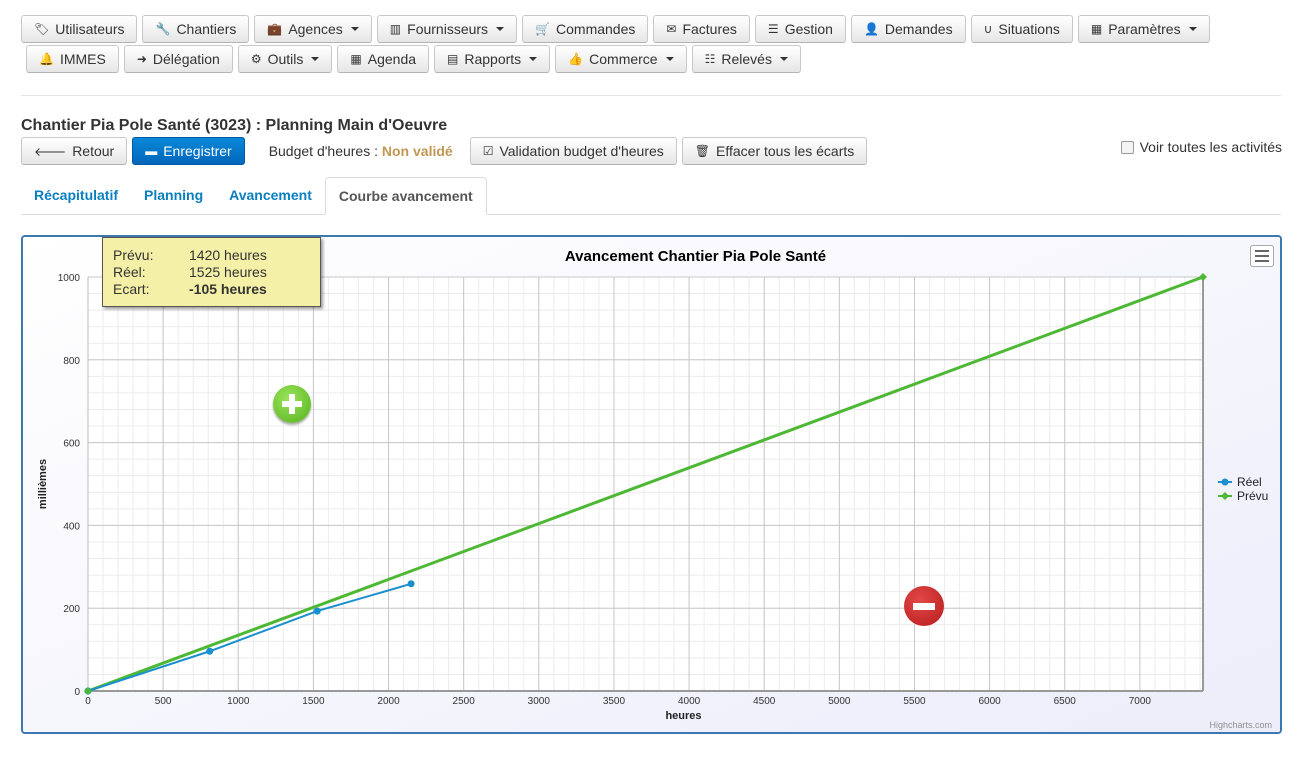  I want to click on tooltip-reel-label: Réel:, so click(129, 272).